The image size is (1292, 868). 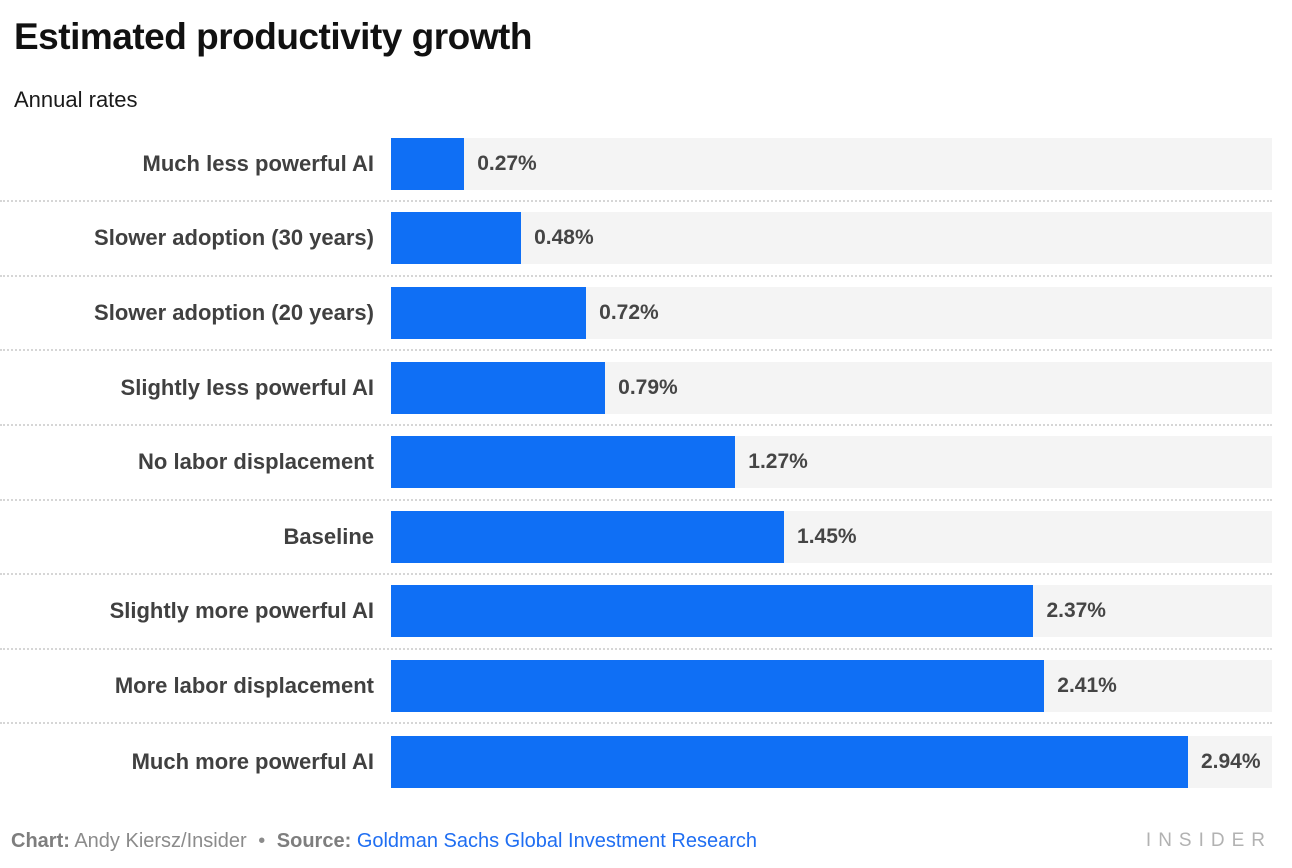 I want to click on bar-value-label: 0.48%, so click(x=564, y=238).